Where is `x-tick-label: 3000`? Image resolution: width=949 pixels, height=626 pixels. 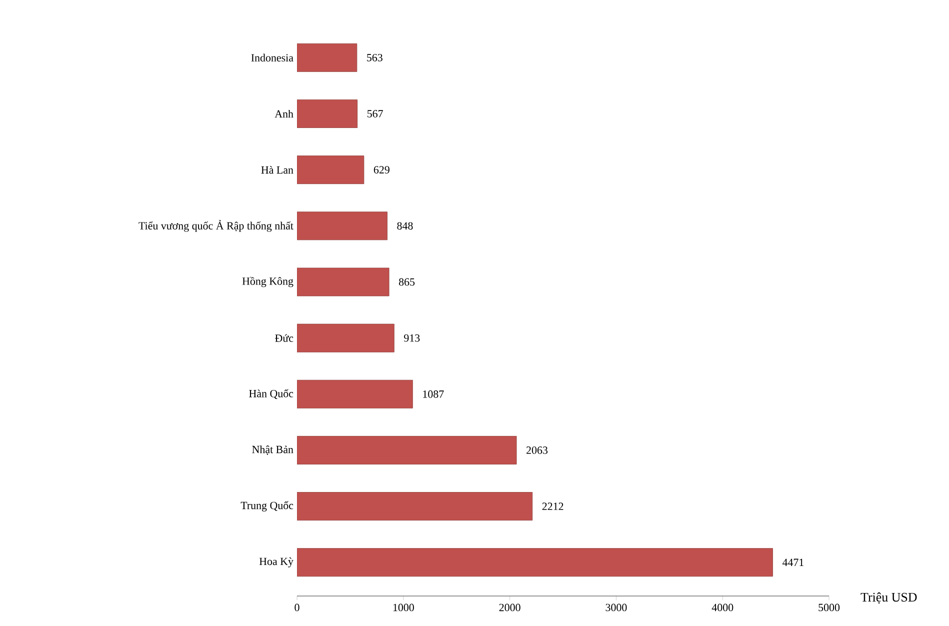 x-tick-label: 3000 is located at coordinates (616, 608).